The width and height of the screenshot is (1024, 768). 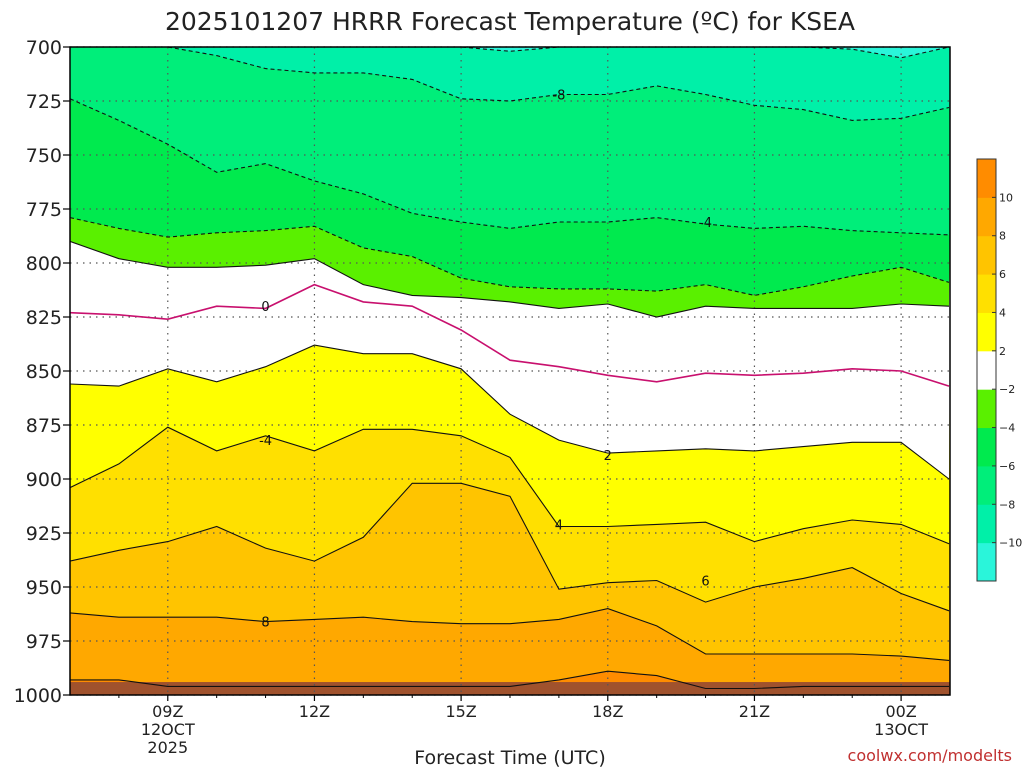 What do you see at coordinates (44, 642) in the screenshot?
I see `y-tick-label: 975` at bounding box center [44, 642].